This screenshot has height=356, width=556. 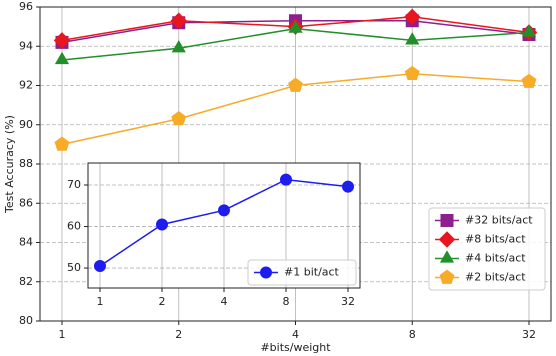 What do you see at coordinates (26, 6) in the screenshot?
I see `y-tick-label: 96` at bounding box center [26, 6].